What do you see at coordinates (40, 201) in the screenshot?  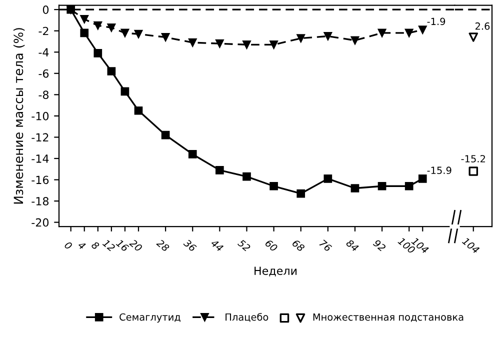 I see `y-tick-label: -18` at bounding box center [40, 201].